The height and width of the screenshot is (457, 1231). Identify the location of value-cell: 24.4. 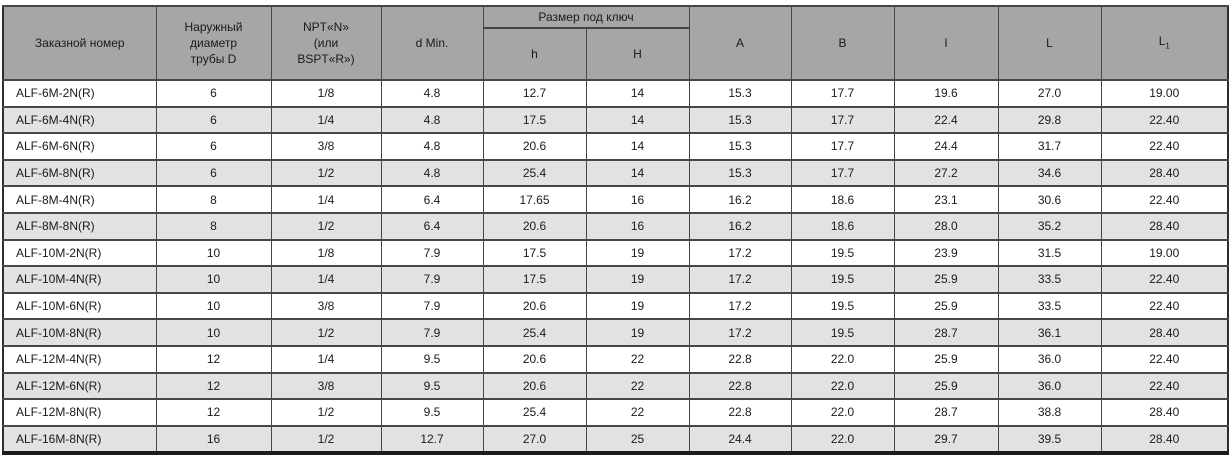
(946, 146).